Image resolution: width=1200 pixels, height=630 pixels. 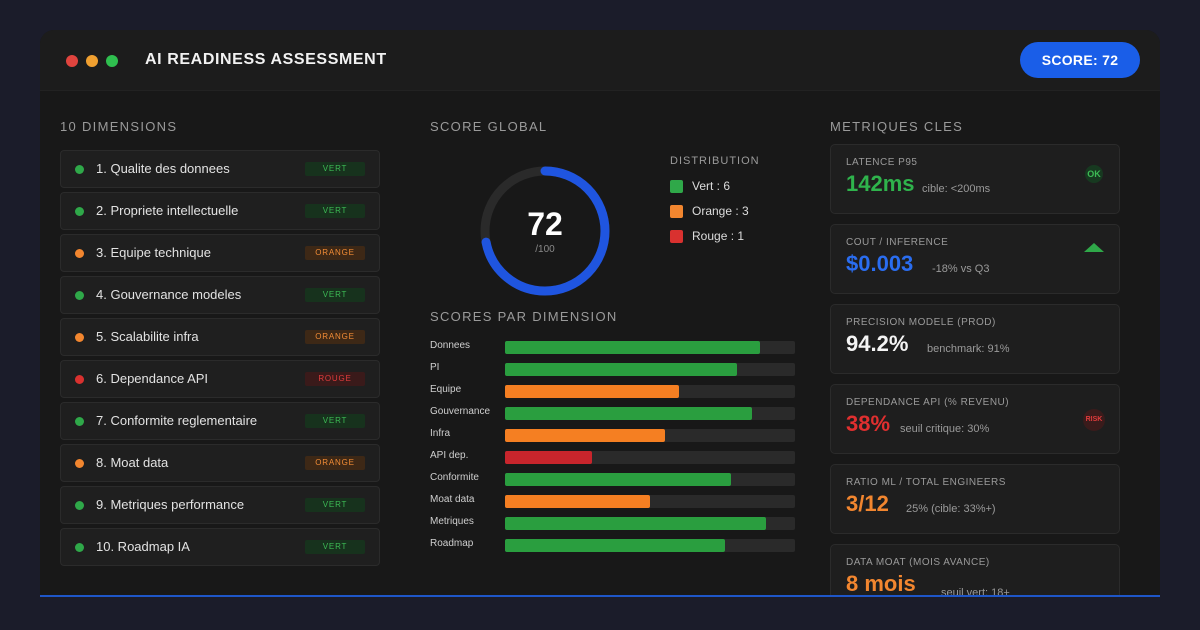 What do you see at coordinates (880, 263) in the screenshot?
I see `metric-value: $0.003` at bounding box center [880, 263].